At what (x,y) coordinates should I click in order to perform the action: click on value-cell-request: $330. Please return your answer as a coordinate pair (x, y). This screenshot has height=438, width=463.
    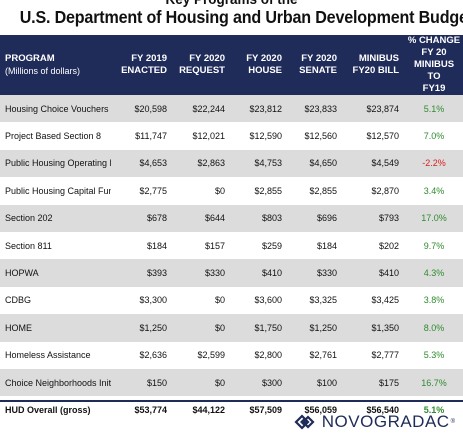
    Looking at the image, I should click on (214, 273).